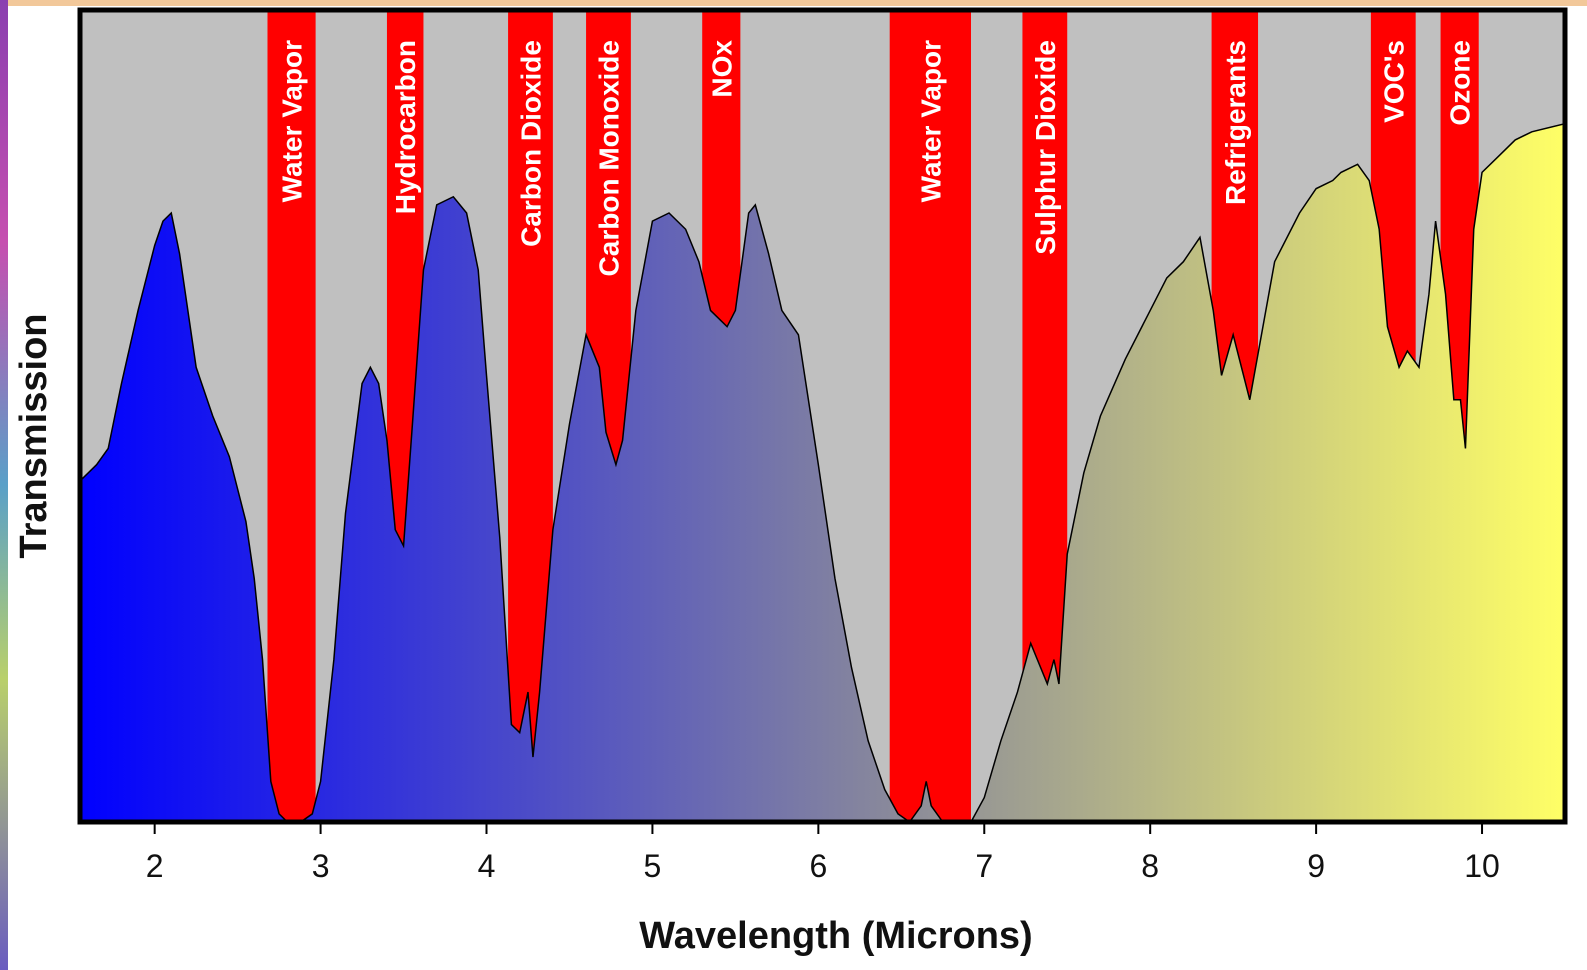  Describe the element at coordinates (155, 866) in the screenshot. I see `x-tick-label-0: 2` at that location.